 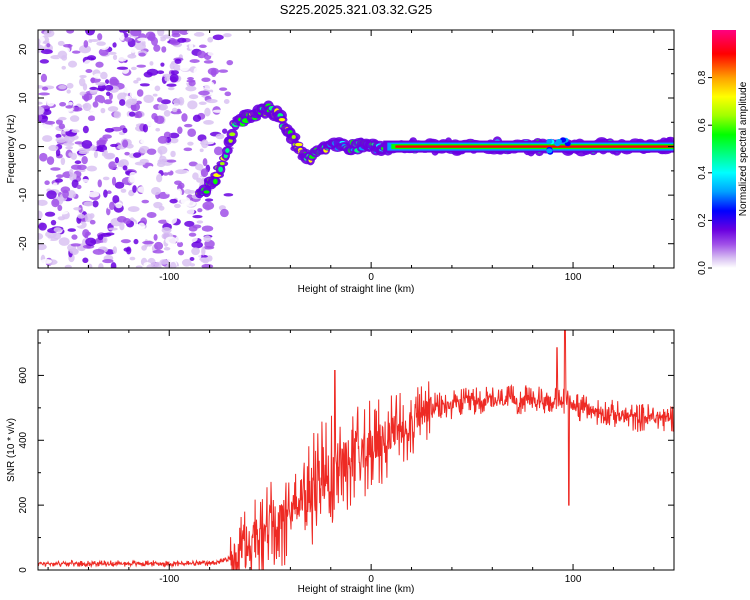 I want to click on y-tick-label: 600, so click(x=23, y=375).